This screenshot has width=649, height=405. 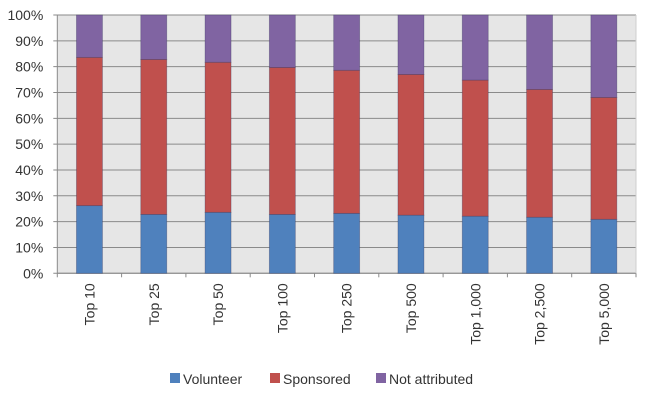 I want to click on x-tick-label: Top 250, so click(x=347, y=308).